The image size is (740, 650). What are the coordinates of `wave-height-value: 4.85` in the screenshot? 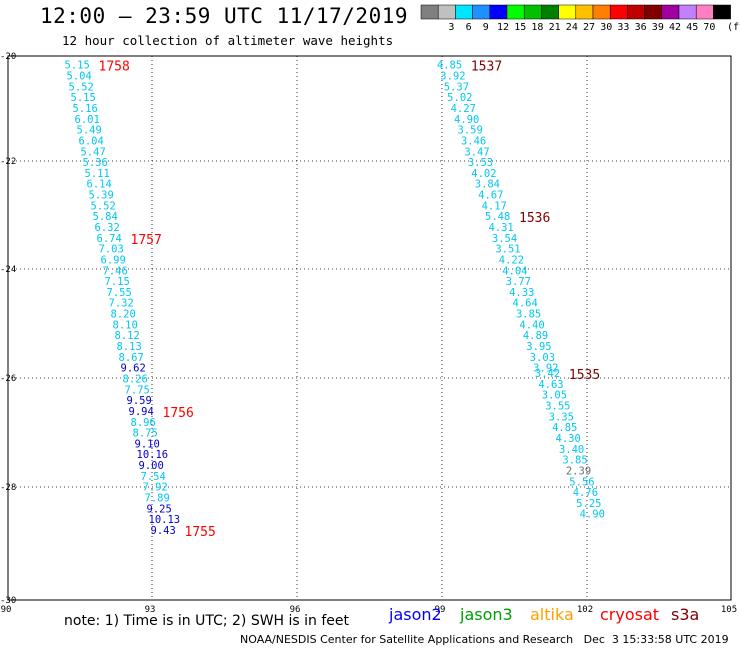 It's located at (564, 428).